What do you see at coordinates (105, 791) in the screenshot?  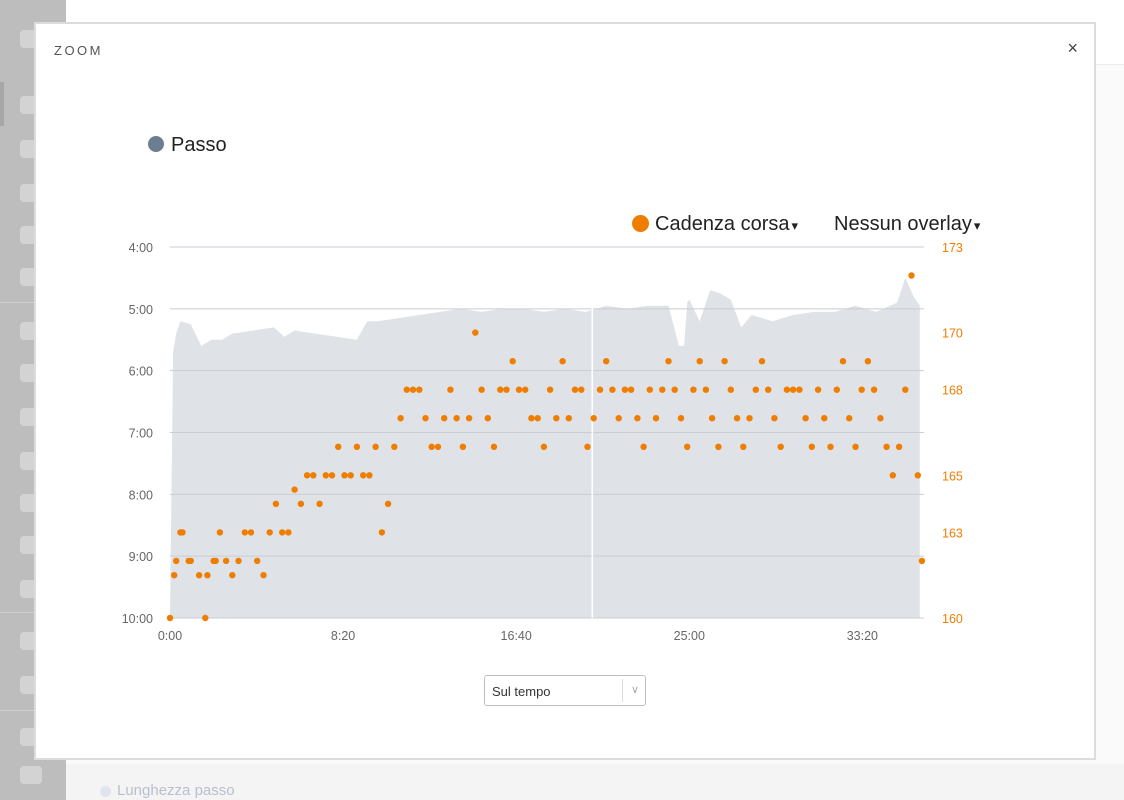 I see `legend-dot` at bounding box center [105, 791].